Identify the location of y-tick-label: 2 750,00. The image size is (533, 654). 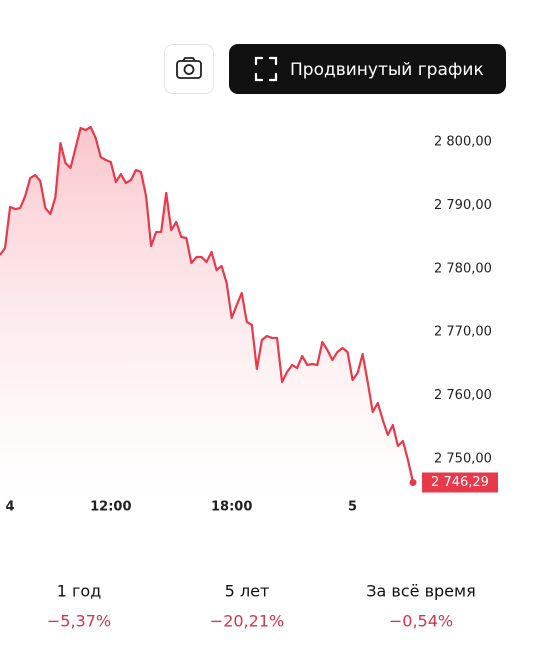
(463, 458).